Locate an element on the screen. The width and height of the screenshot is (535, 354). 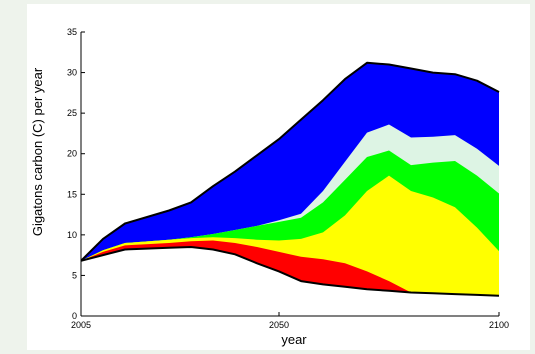
x-tick-label: 2005 is located at coordinates (81, 325).